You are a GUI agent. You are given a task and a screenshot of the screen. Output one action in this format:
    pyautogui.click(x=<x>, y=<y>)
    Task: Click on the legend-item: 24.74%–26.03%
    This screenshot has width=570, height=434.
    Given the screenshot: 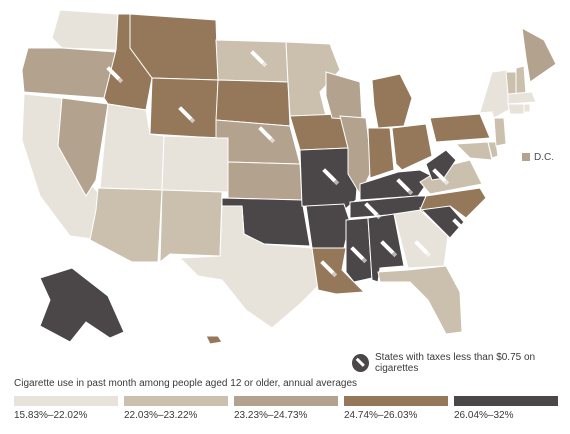 What is the action you would take?
    pyautogui.click(x=396, y=408)
    